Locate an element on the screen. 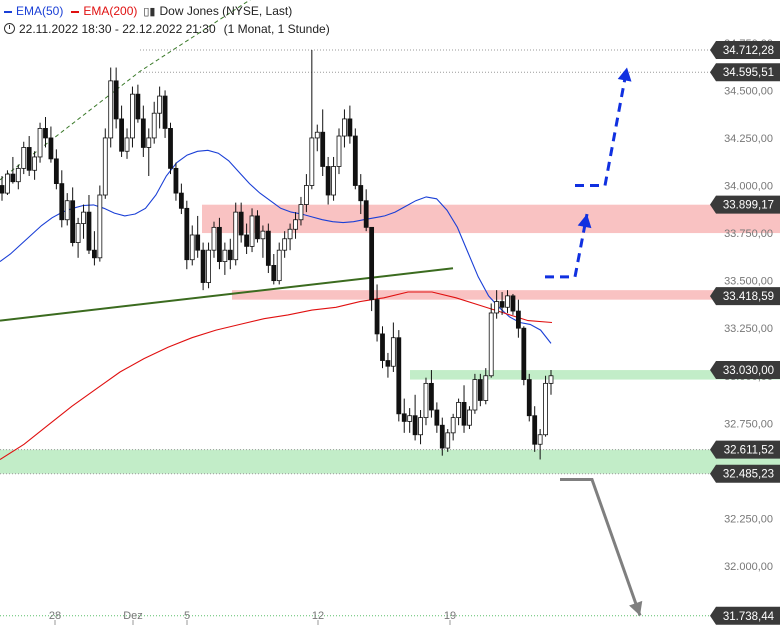 The height and width of the screenshot is (625, 780). ema200-swatch is located at coordinates (75, 11).